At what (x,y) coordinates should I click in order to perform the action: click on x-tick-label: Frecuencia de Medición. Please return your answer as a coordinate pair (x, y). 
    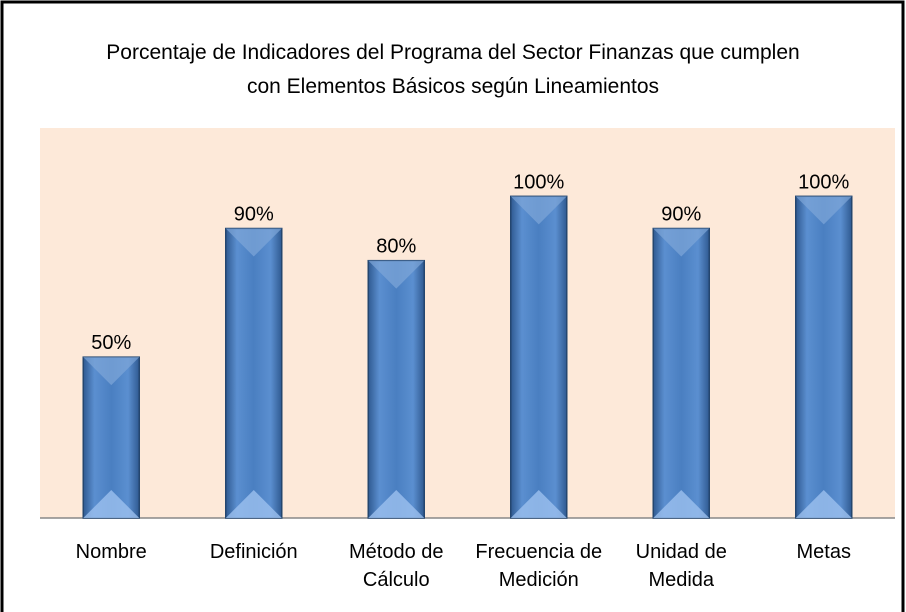
    Looking at the image, I should click on (539, 566).